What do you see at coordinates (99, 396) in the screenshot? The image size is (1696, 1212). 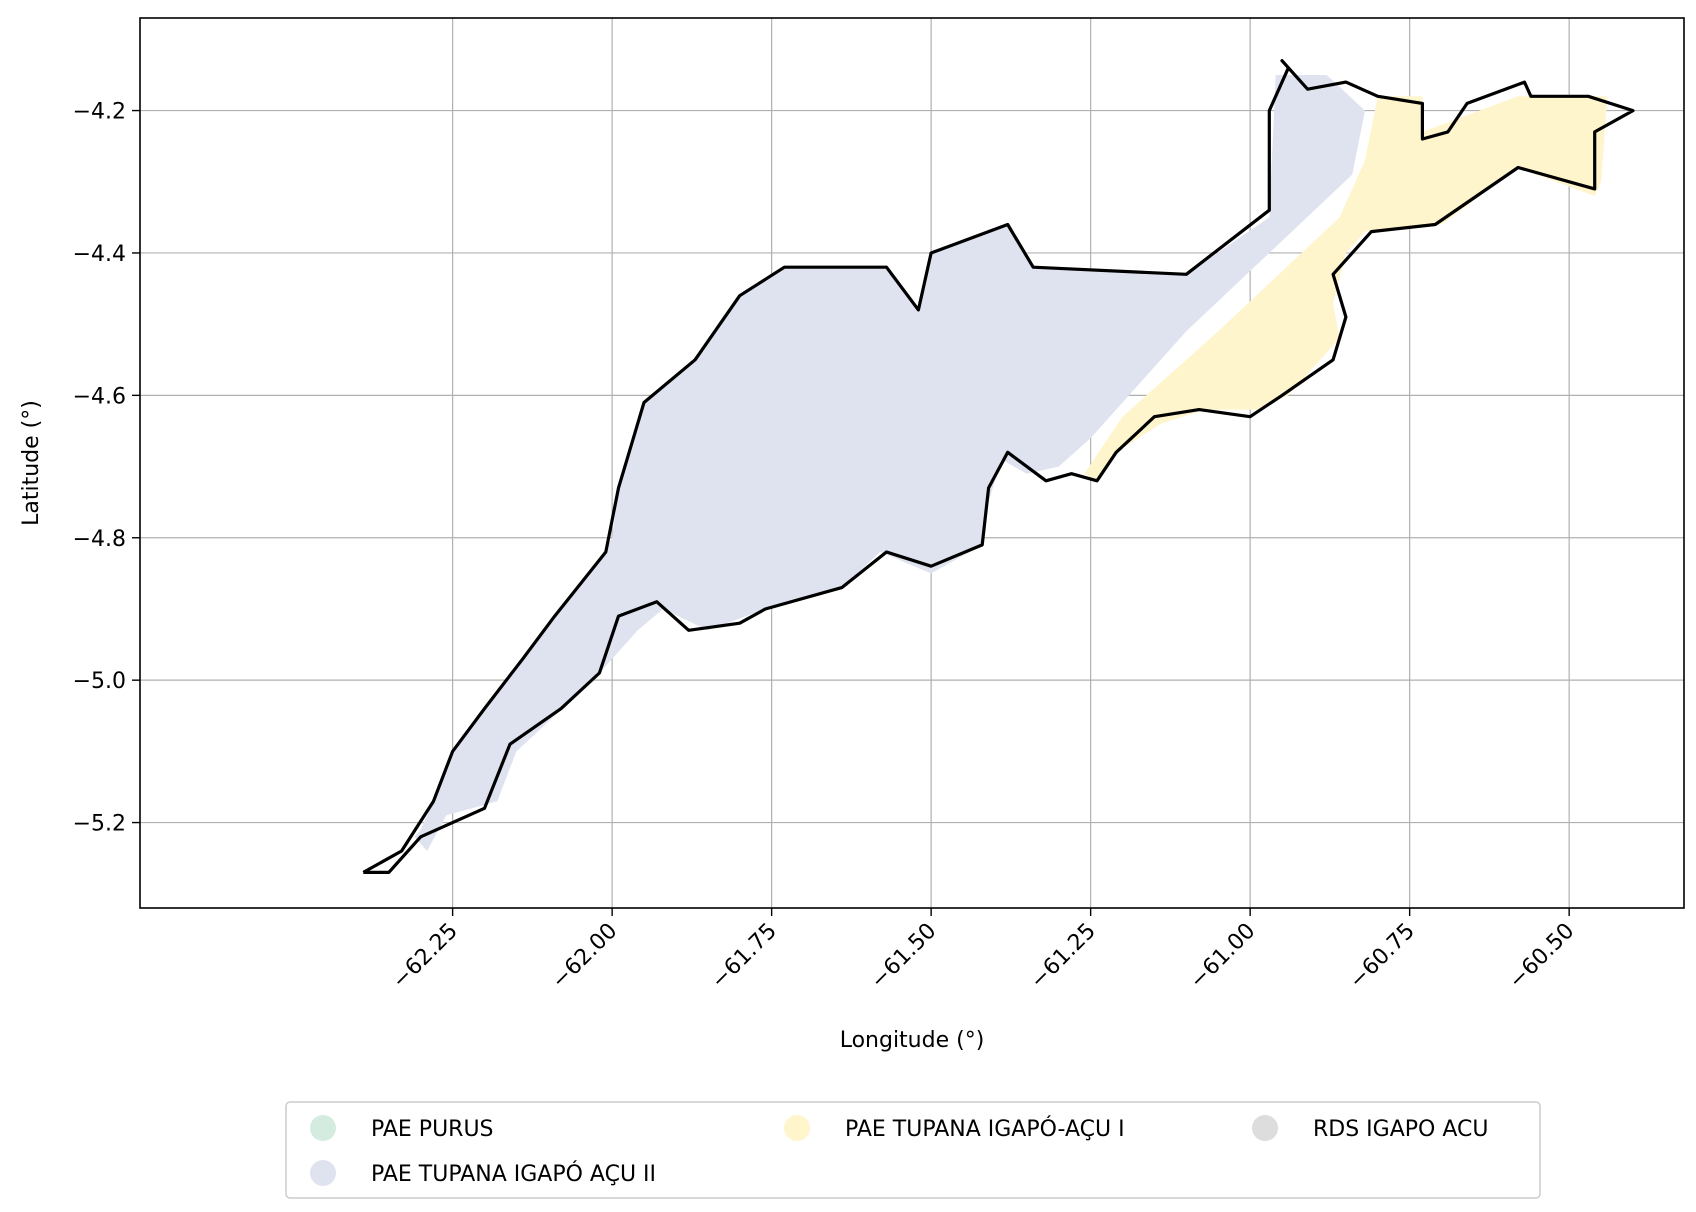 I see `y-tick-label: −4.6` at bounding box center [99, 396].